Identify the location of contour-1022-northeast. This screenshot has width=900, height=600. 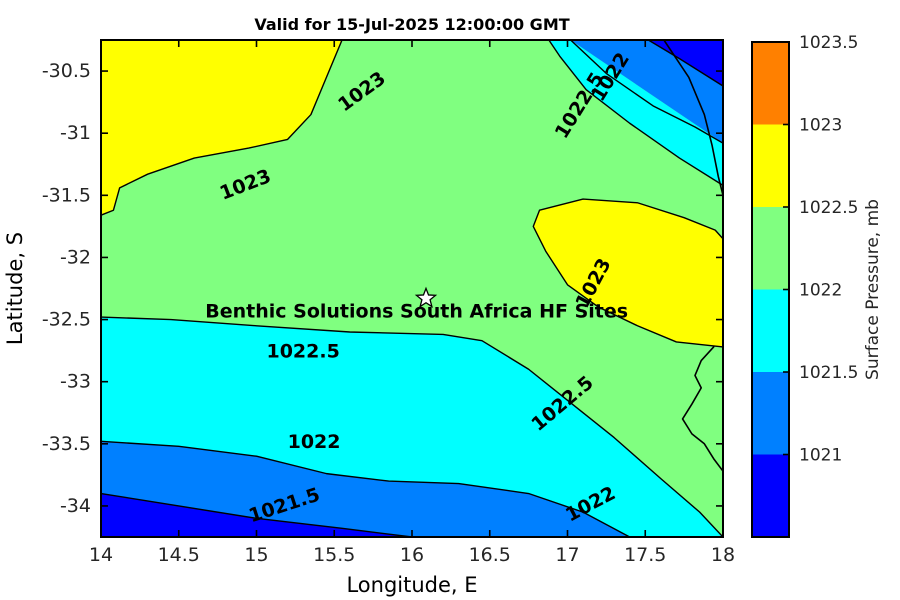
(646, 92).